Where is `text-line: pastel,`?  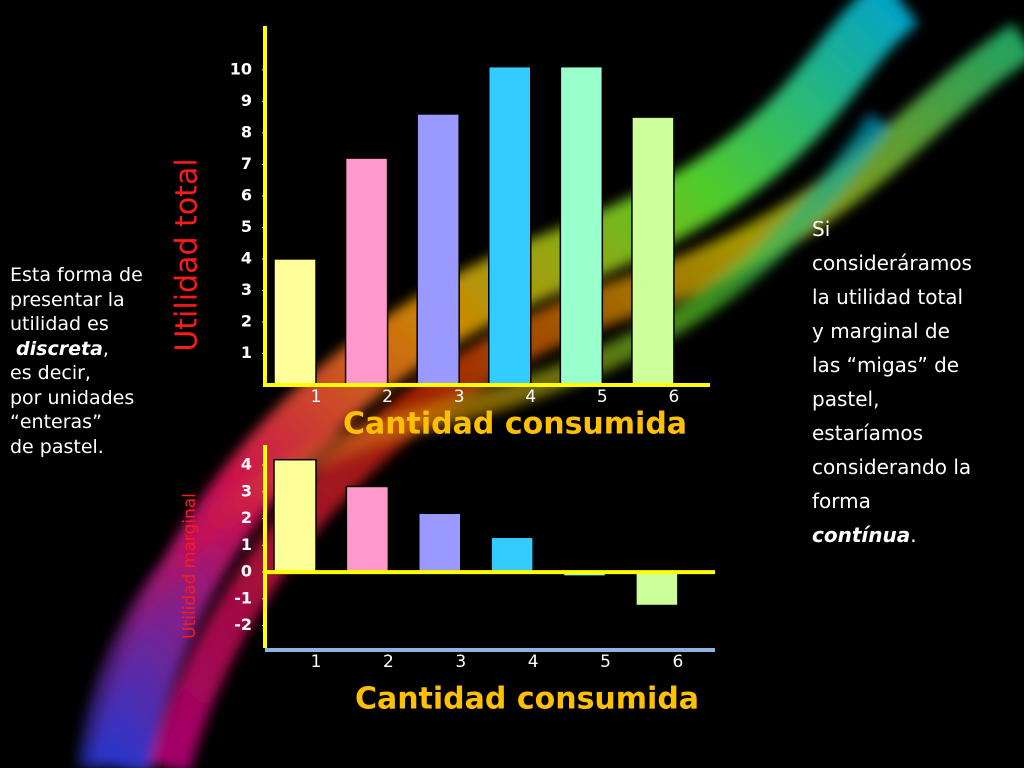 text-line: pastel, is located at coordinates (892, 399).